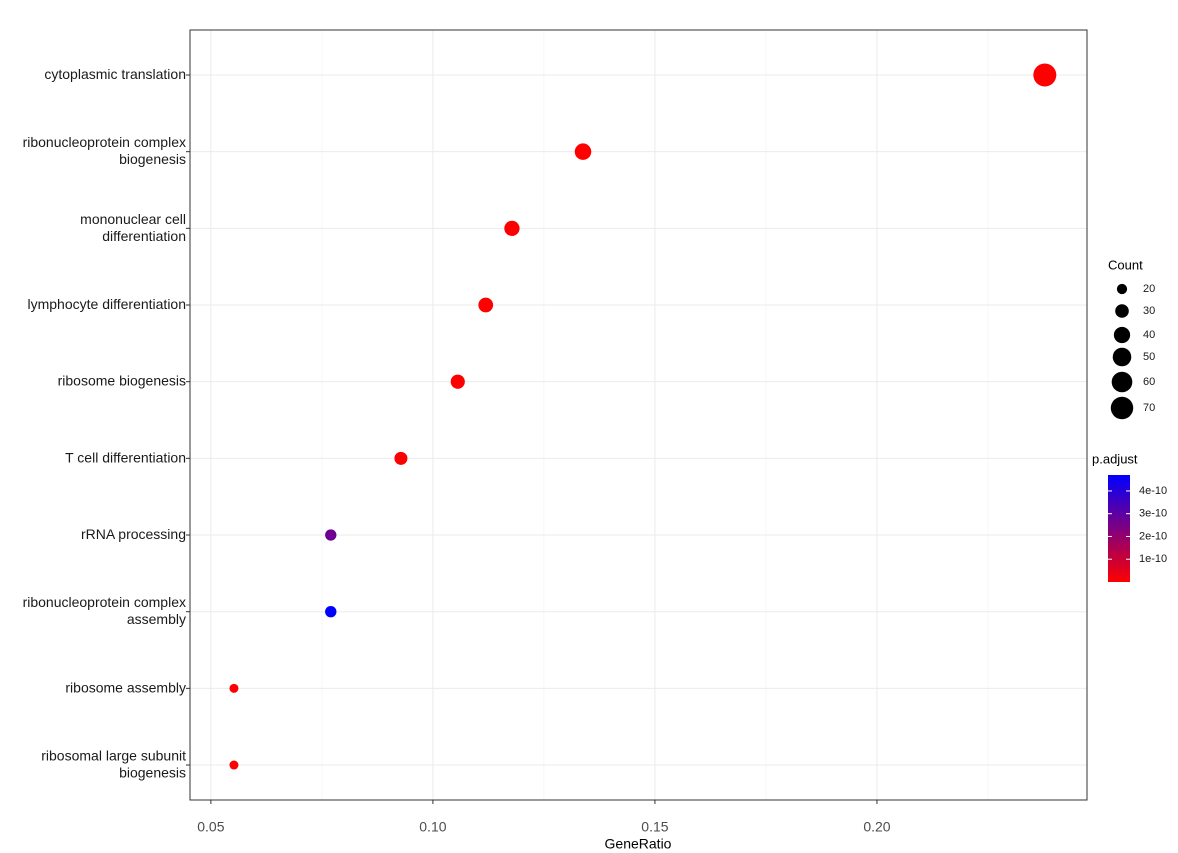 The width and height of the screenshot is (1178, 853). Describe the element at coordinates (1153, 559) in the screenshot. I see `color-legend-label: 1e-10` at that location.